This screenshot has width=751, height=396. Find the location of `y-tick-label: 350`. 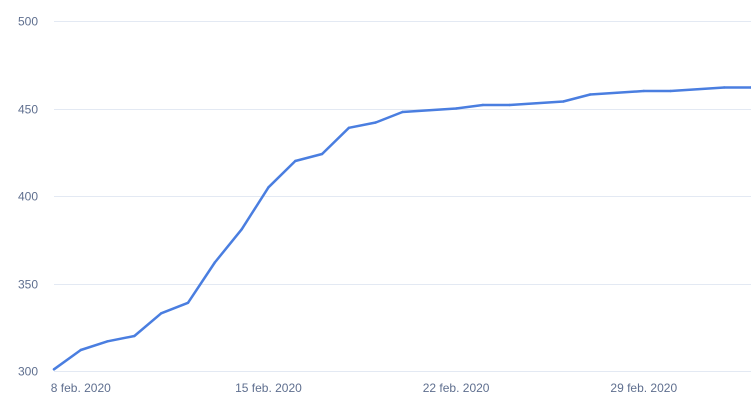

y-tick-label: 350 is located at coordinates (28, 285).